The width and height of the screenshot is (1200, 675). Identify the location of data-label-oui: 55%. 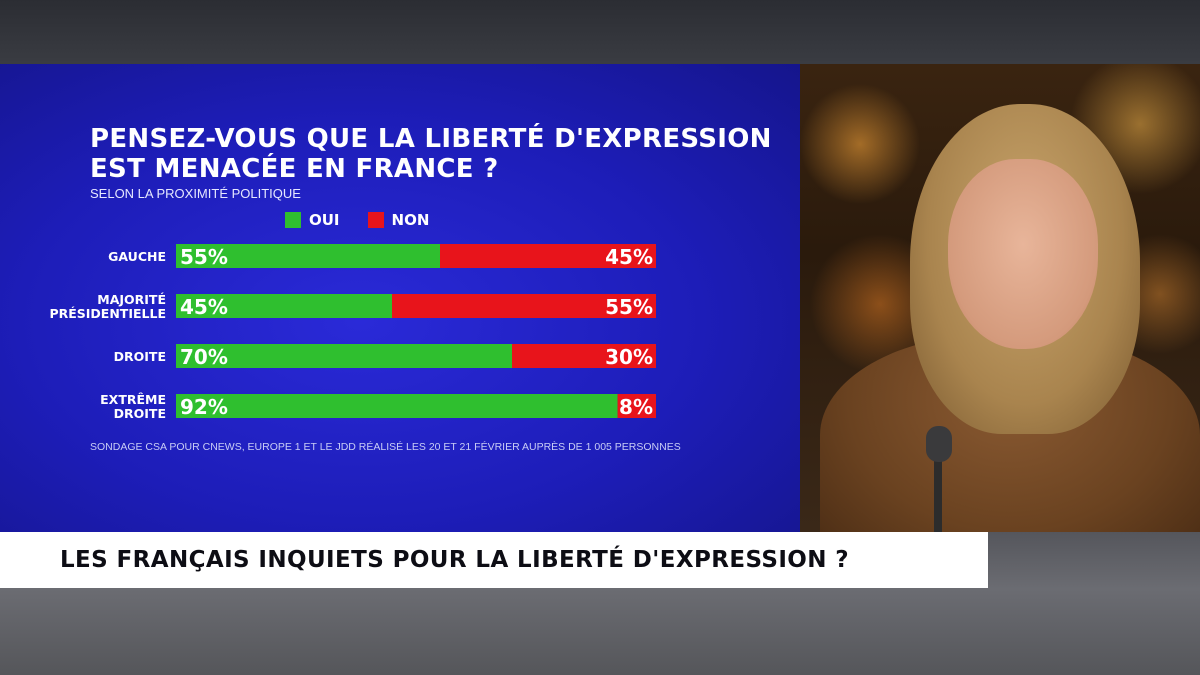
(204, 257).